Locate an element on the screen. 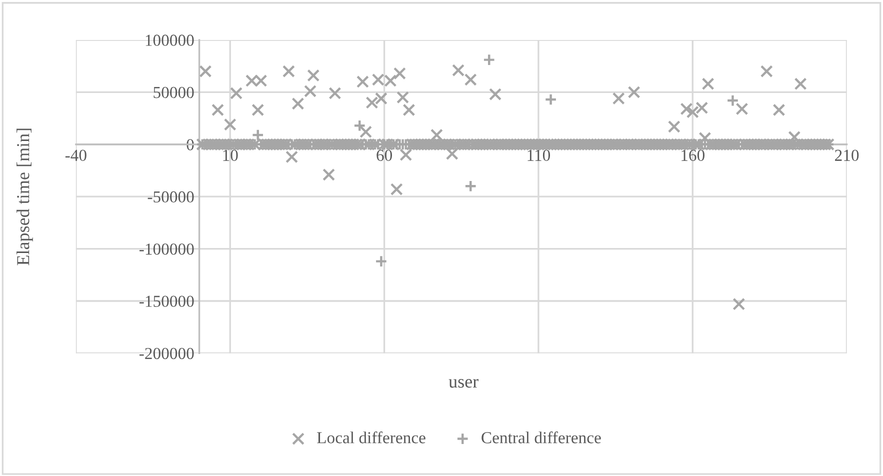 This screenshot has width=883, height=476. x-tick-label: 110 is located at coordinates (539, 155).